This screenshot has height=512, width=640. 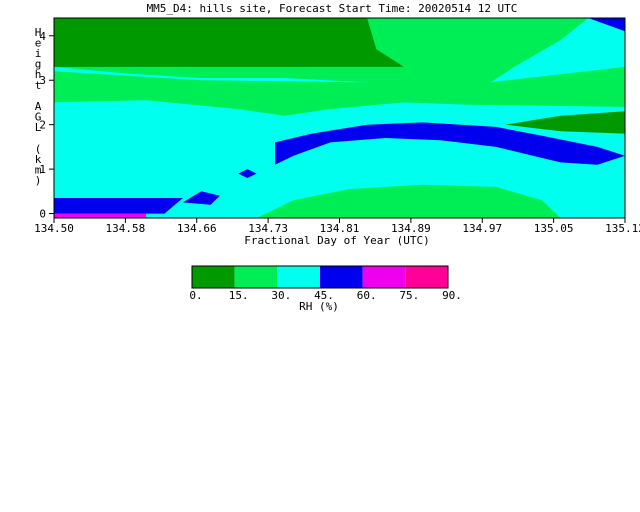 I want to click on colorbar-tick-label: 30., so click(x=281, y=295).